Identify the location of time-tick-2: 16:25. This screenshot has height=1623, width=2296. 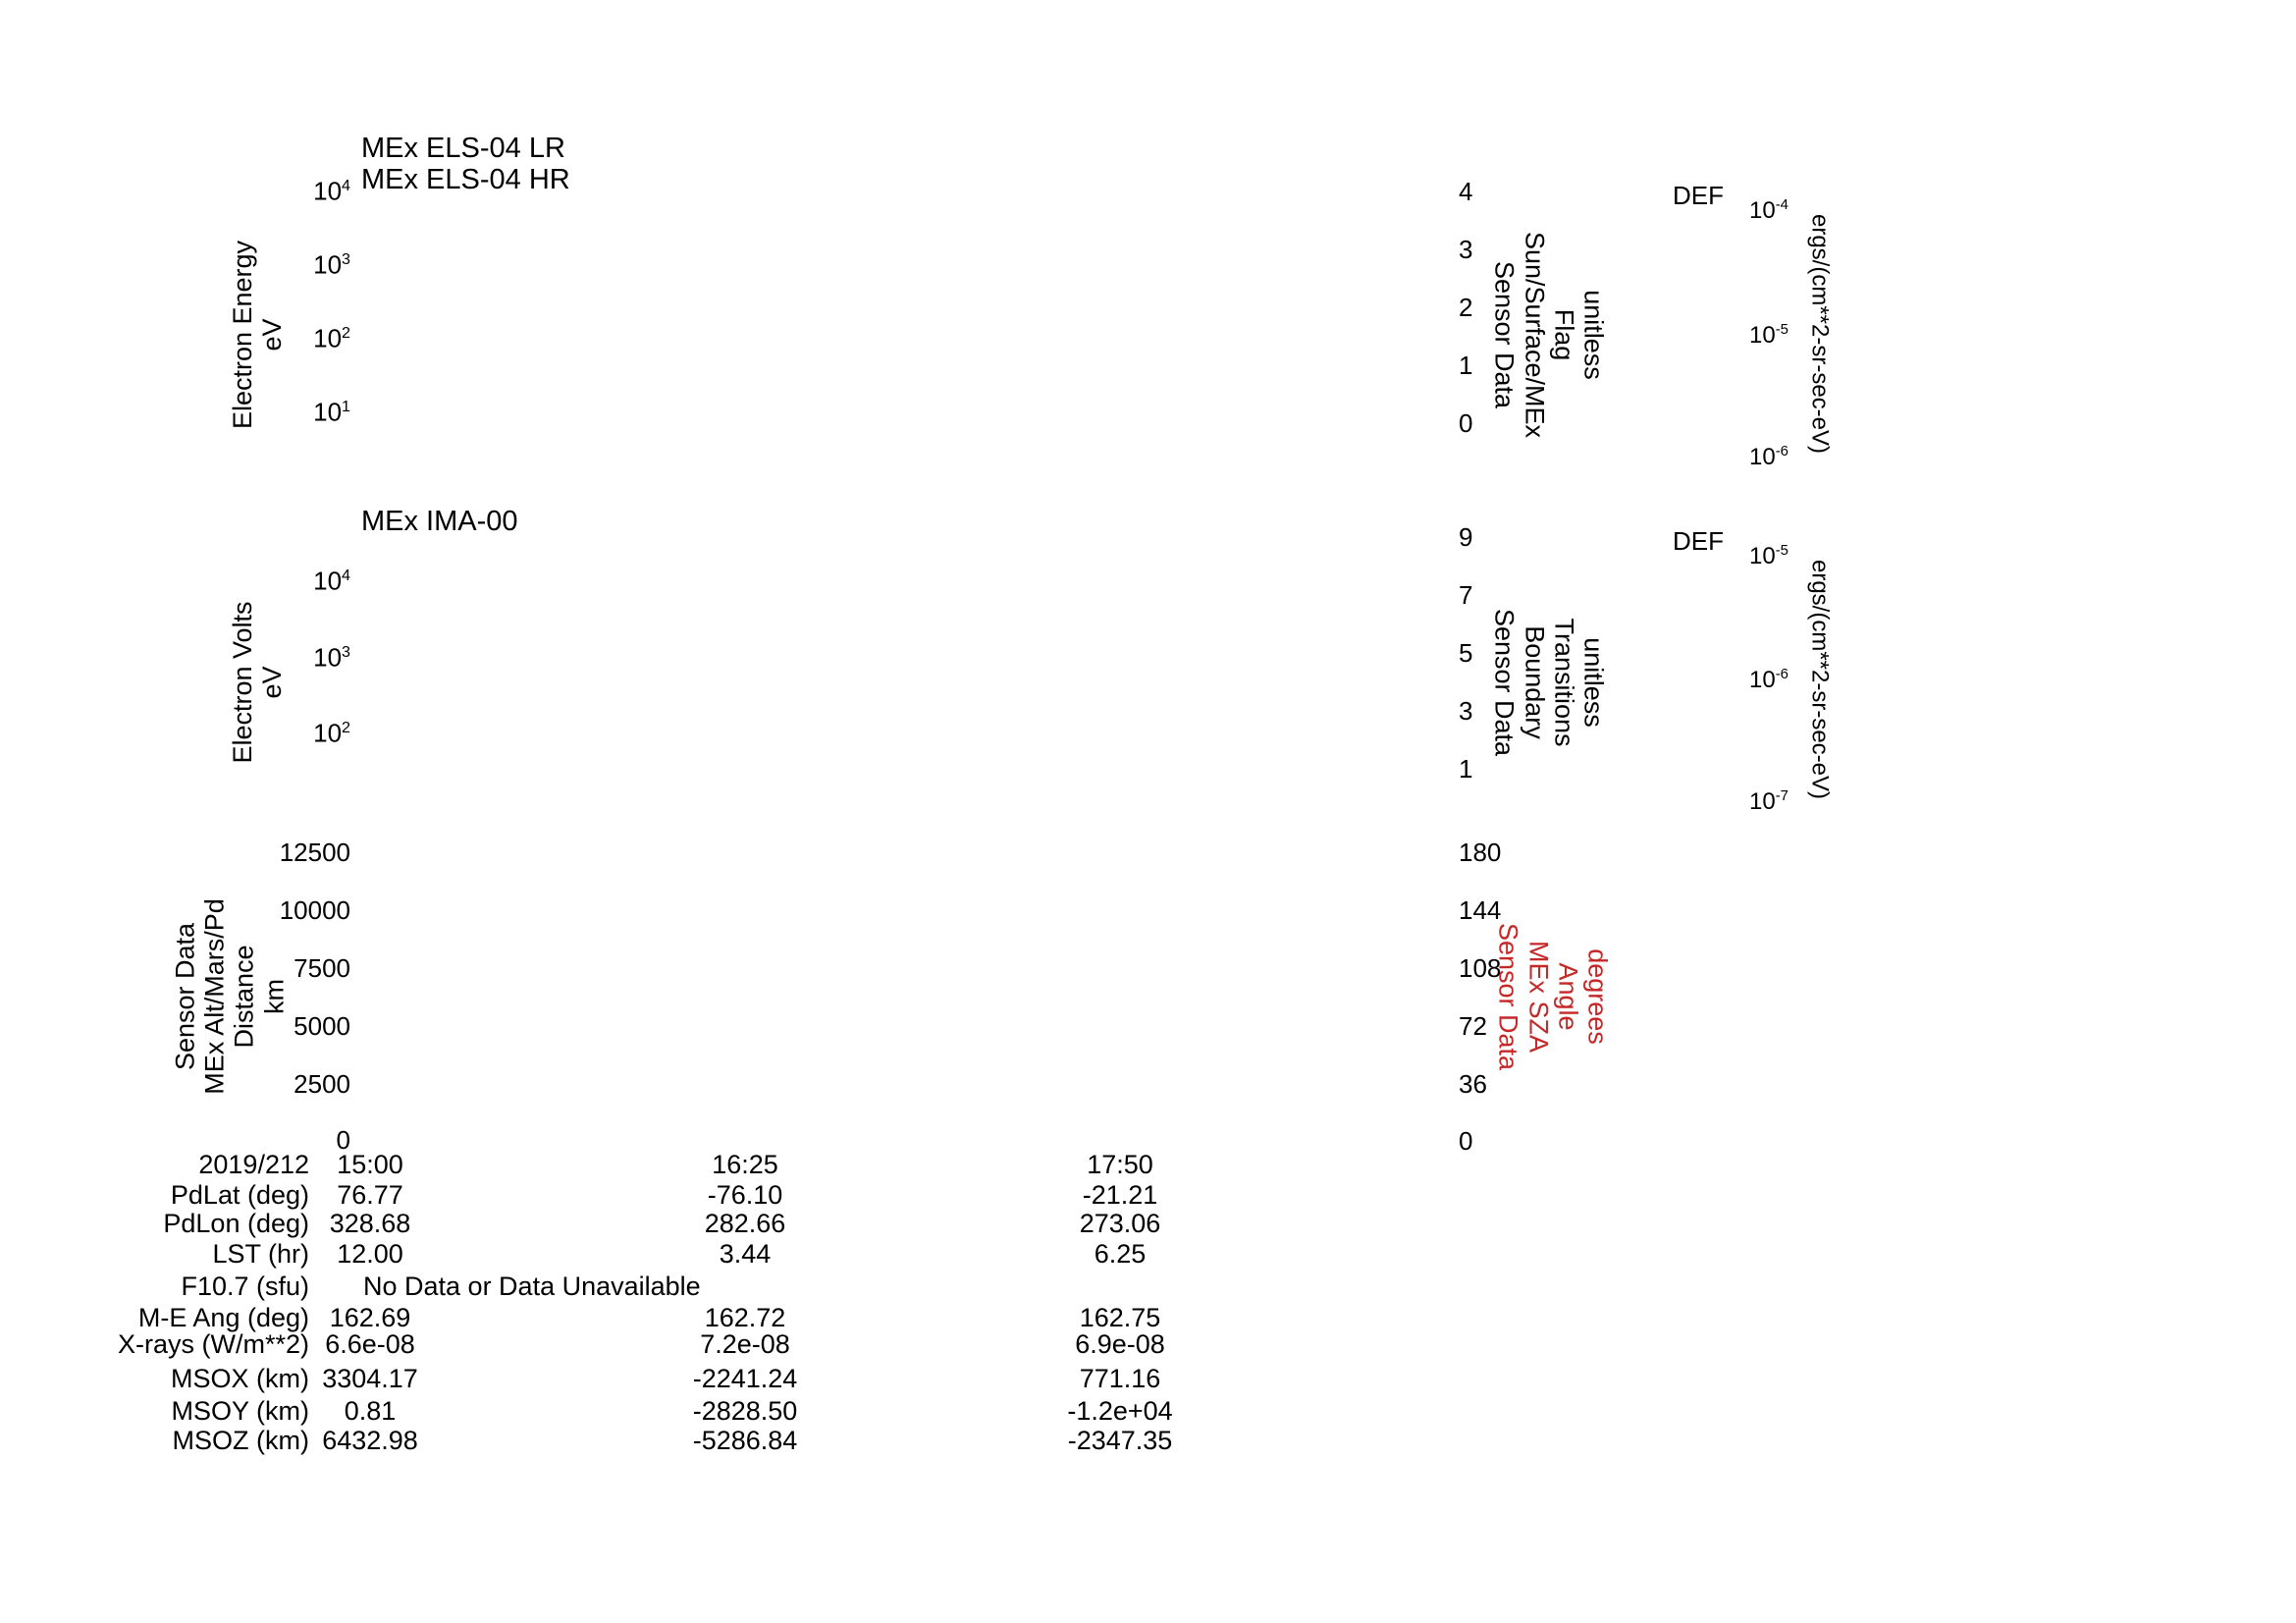
(745, 1164).